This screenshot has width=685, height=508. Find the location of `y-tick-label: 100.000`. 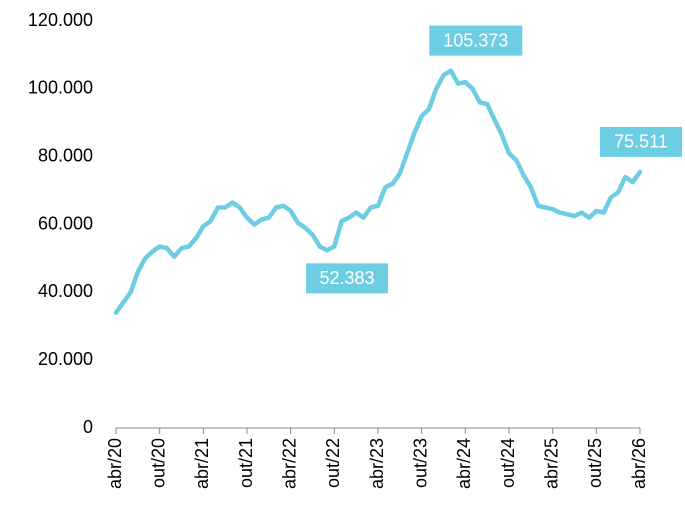

y-tick-label: 100.000 is located at coordinates (60, 88).